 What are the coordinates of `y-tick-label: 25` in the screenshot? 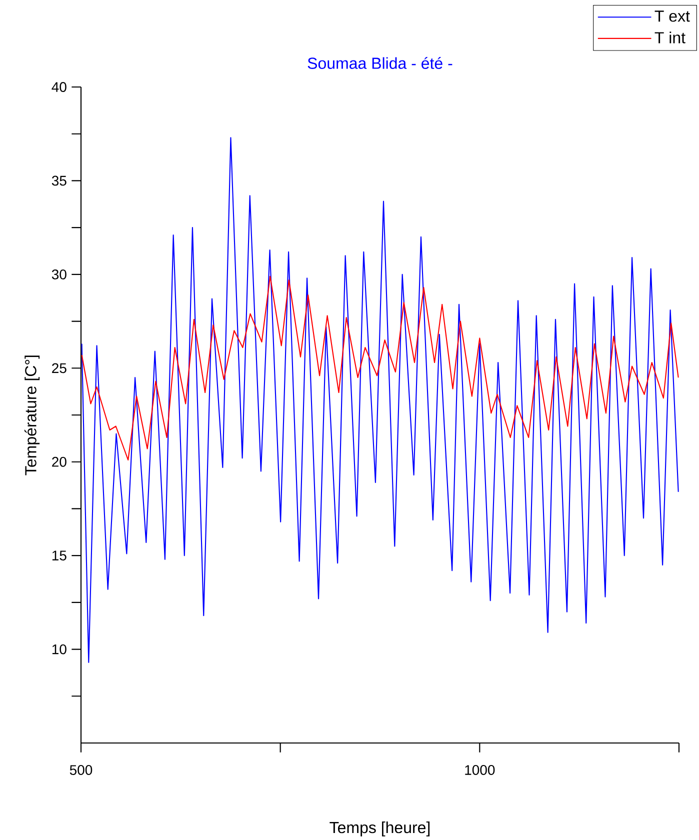 It's located at (59, 368).